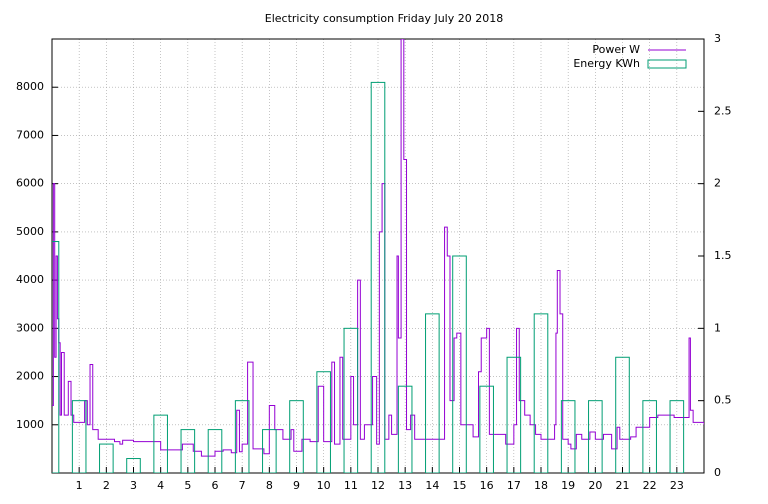  I want to click on x-tick-label: 5, so click(187, 485).